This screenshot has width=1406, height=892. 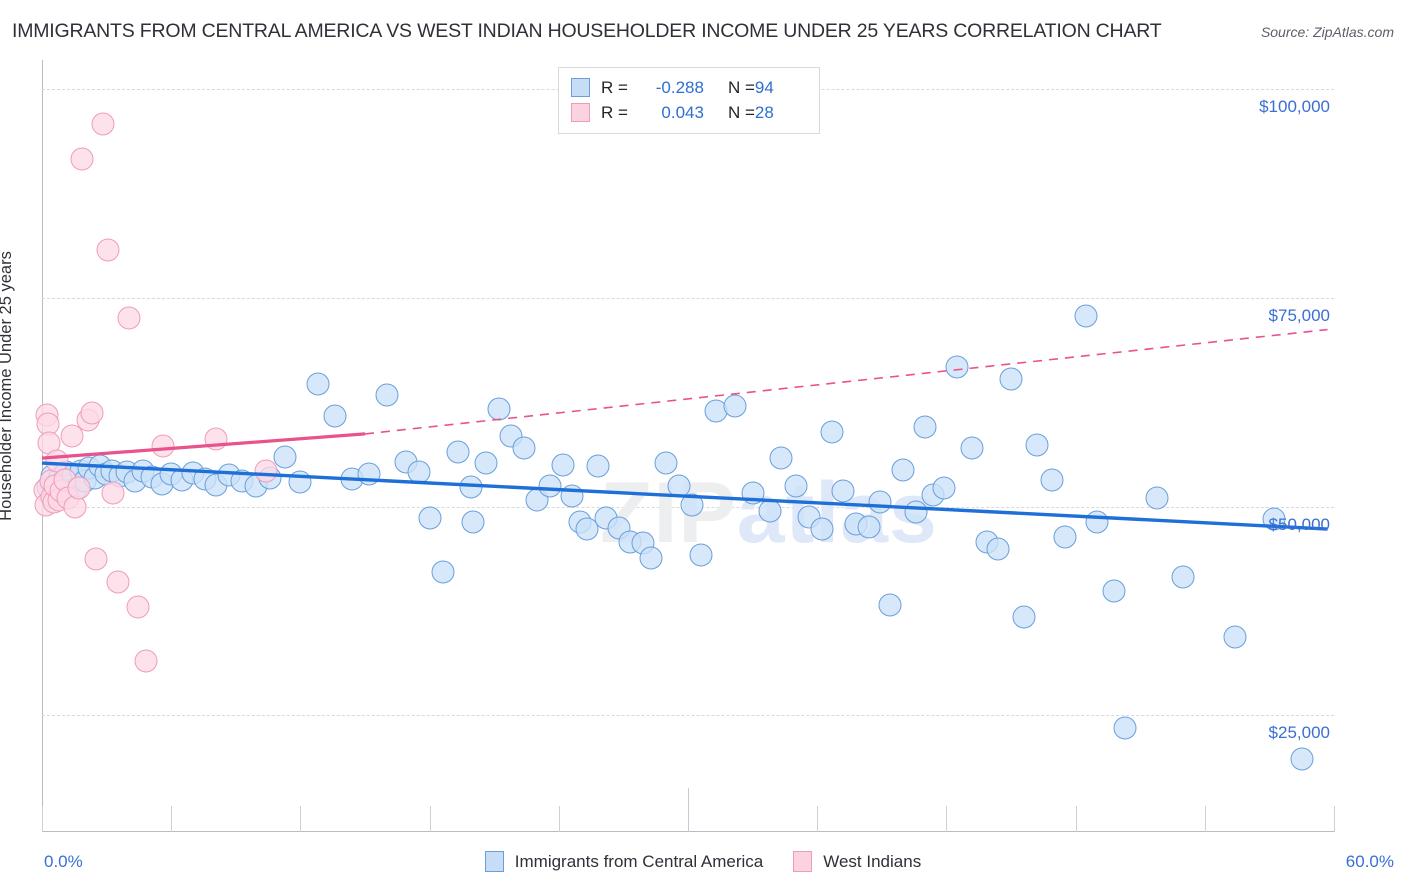 I want to click on legend-item-west-indians: West Indians, so click(x=857, y=861).